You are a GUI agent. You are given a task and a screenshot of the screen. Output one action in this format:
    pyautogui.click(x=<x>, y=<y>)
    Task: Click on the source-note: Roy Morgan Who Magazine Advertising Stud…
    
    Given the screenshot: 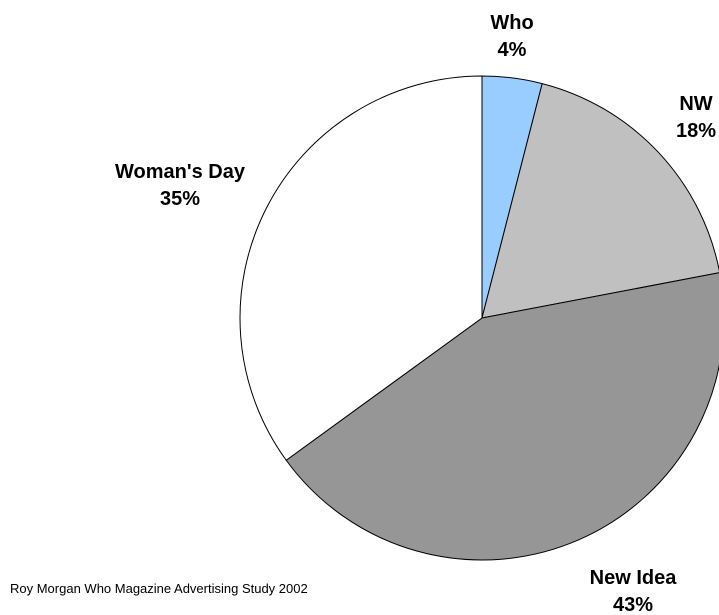 What is the action you would take?
    pyautogui.click(x=159, y=588)
    